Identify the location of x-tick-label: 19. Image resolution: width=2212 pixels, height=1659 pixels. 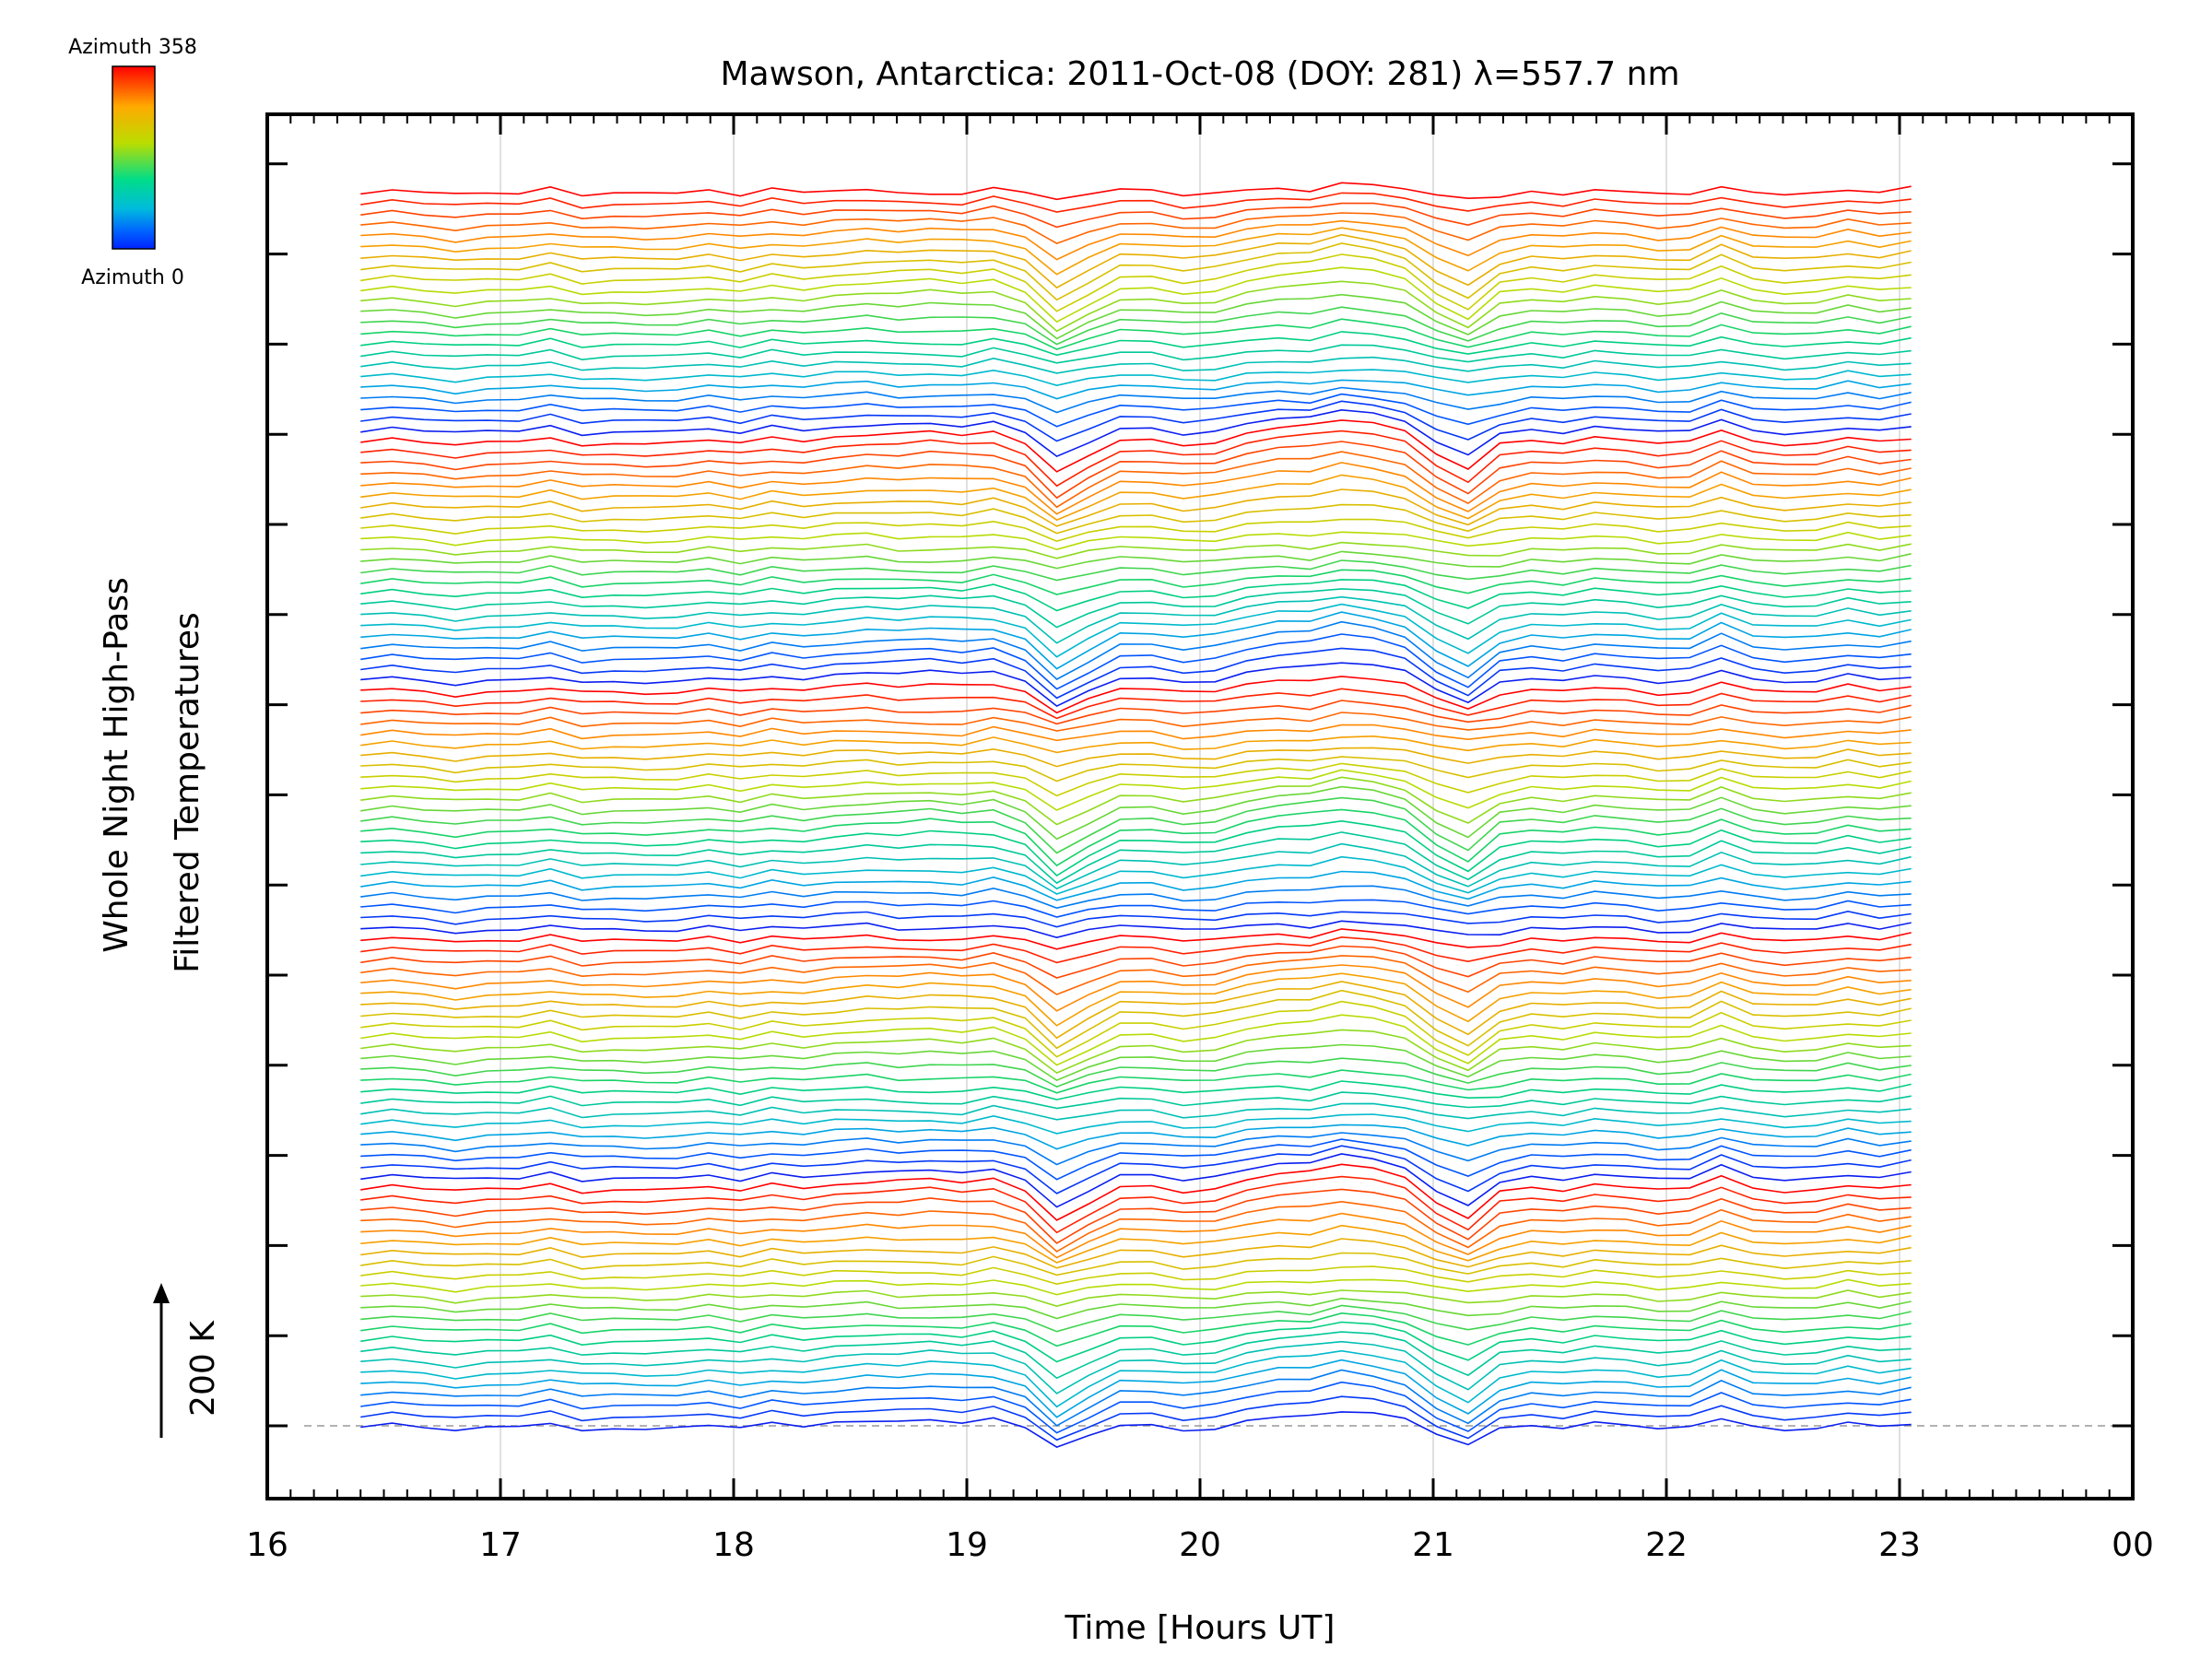
(967, 1545).